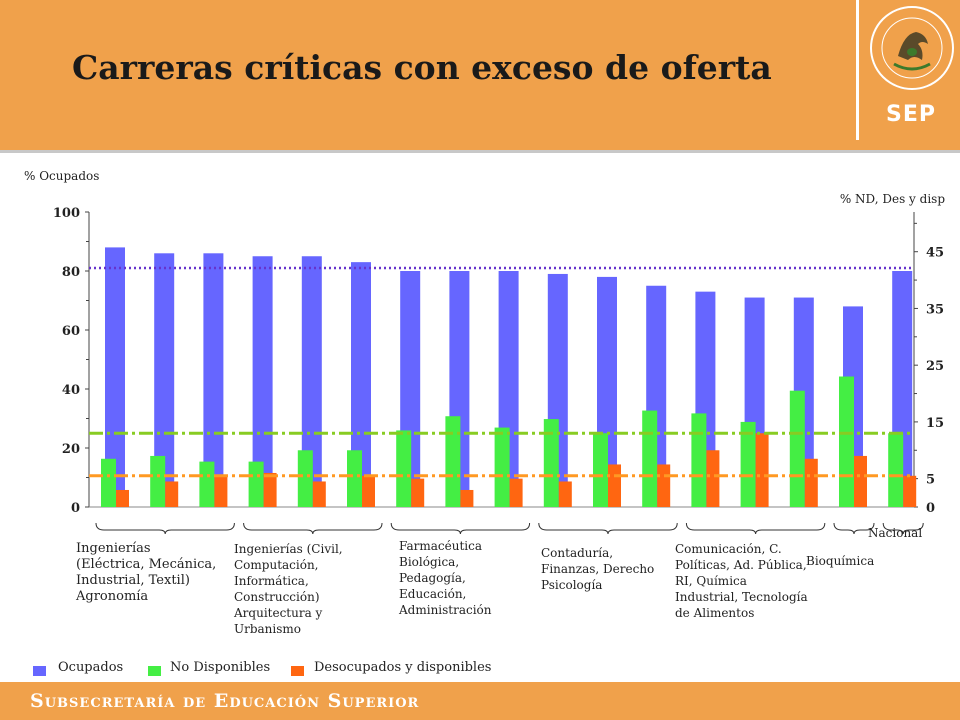 Image resolution: width=960 pixels, height=720 pixels. I want to click on left-tick-label: 80, so click(71, 272).